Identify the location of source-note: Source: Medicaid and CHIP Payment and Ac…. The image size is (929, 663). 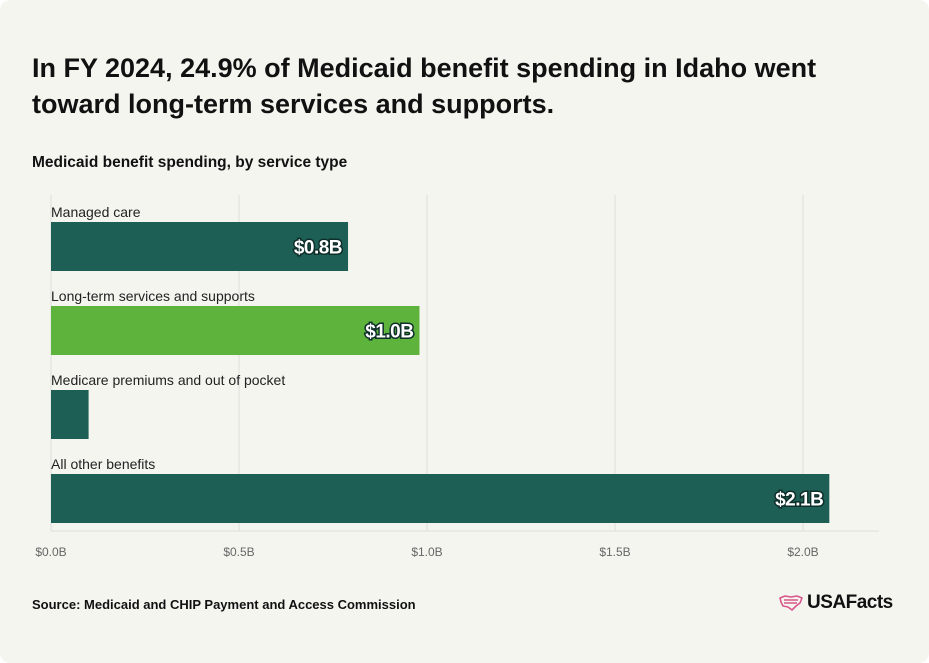
(224, 604).